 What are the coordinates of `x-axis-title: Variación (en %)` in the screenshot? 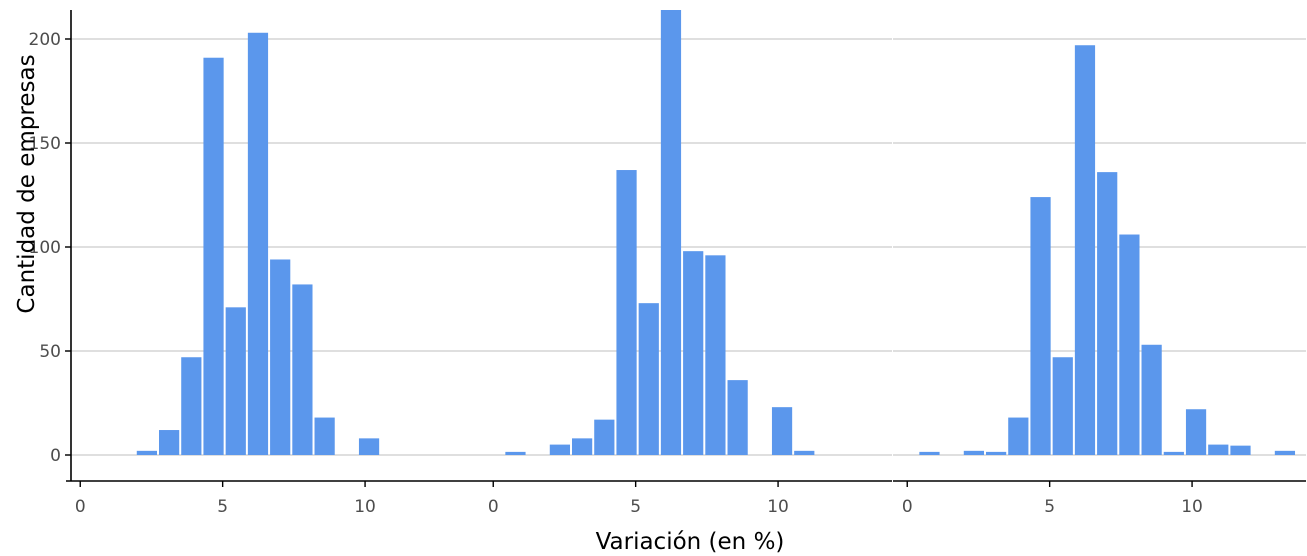 It's located at (690, 542).